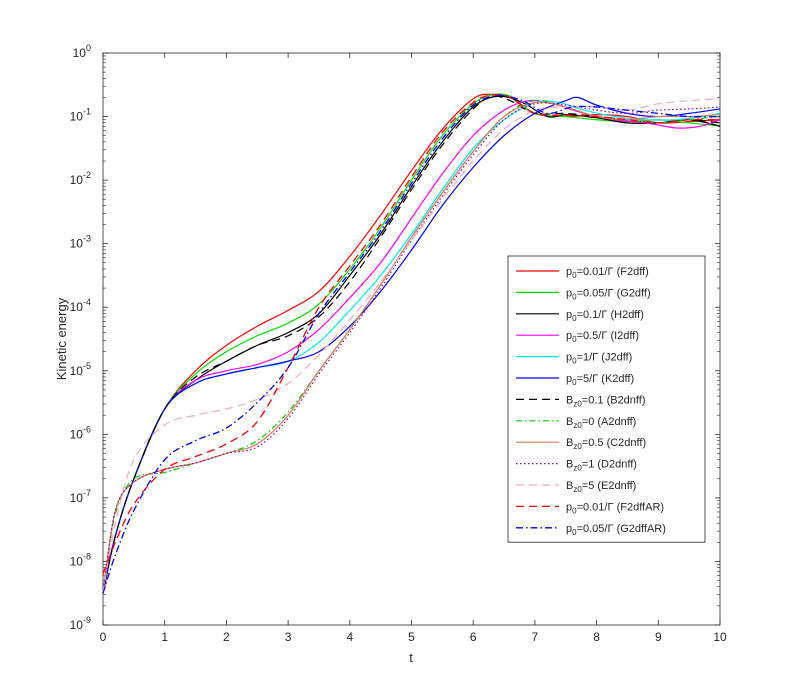 This screenshot has height=699, width=793. What do you see at coordinates (80, 623) in the screenshot?
I see `y-tick-label: 10⁻⁹` at bounding box center [80, 623].